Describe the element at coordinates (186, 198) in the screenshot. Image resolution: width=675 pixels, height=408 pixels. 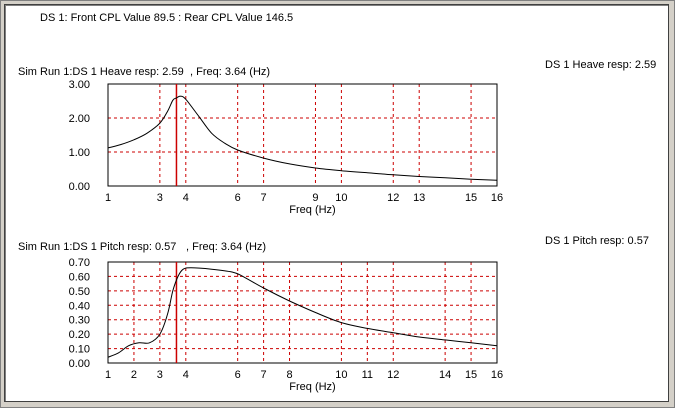
I see `heave-xtick-label: 4` at that location.